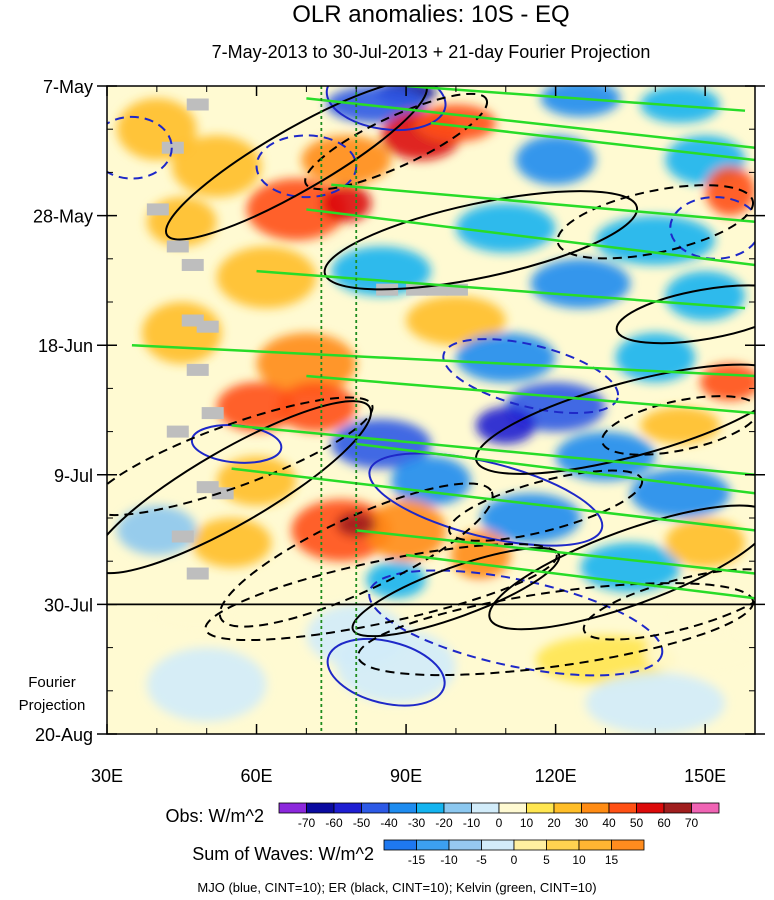 This screenshot has width=774, height=900. What do you see at coordinates (68, 87) in the screenshot?
I see `y-tick-label: 7-May` at bounding box center [68, 87].